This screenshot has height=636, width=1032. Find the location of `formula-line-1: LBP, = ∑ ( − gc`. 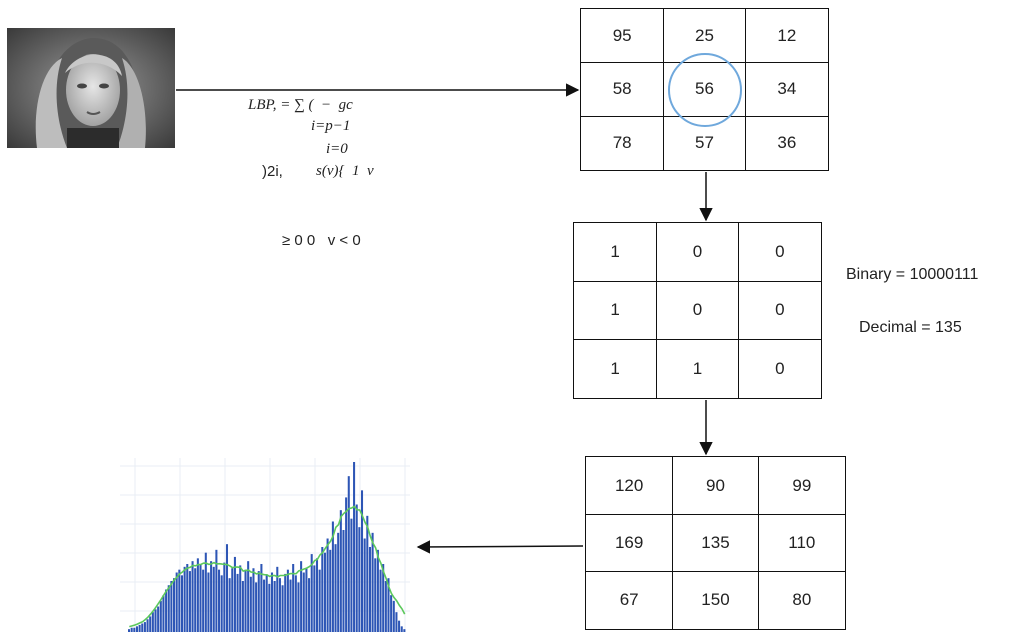

formula-line-1: LBP, = ∑ ( − gc is located at coordinates (300, 105).